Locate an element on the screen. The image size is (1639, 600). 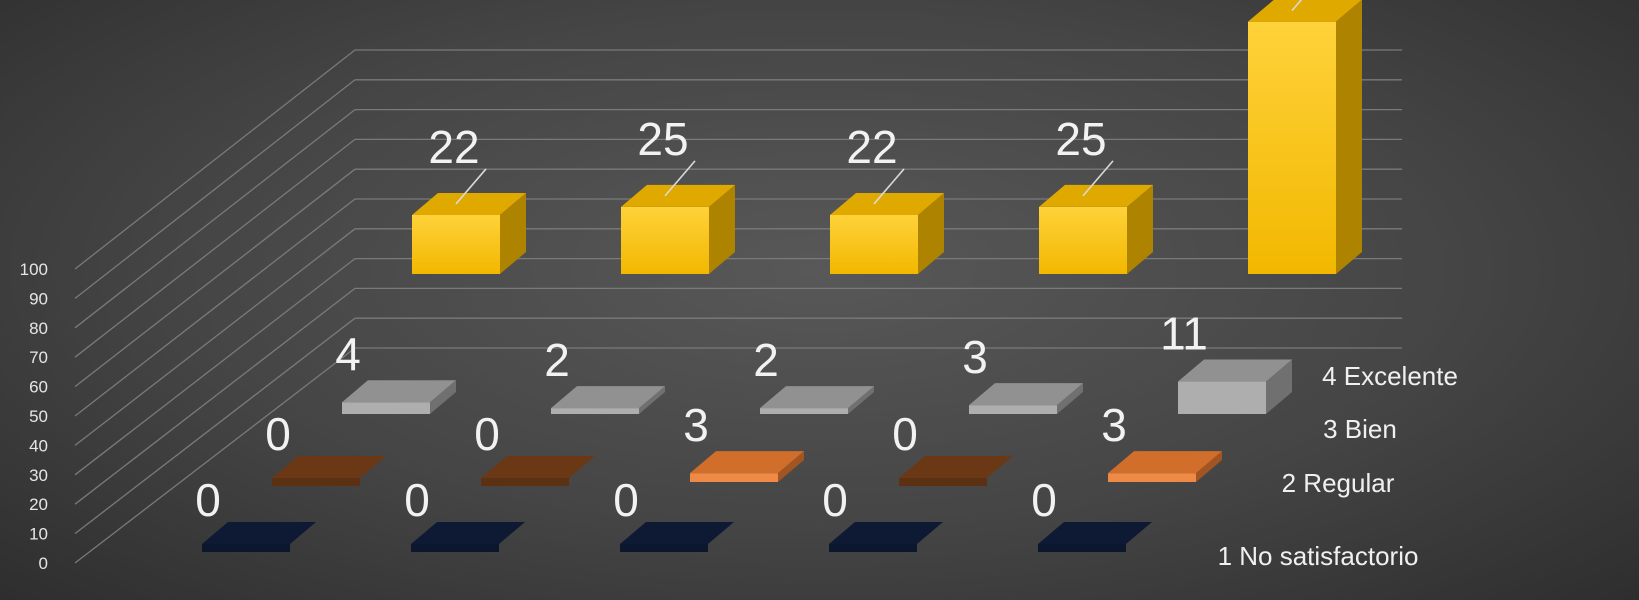
y-tick-label-90: 90 is located at coordinates (38, 298).